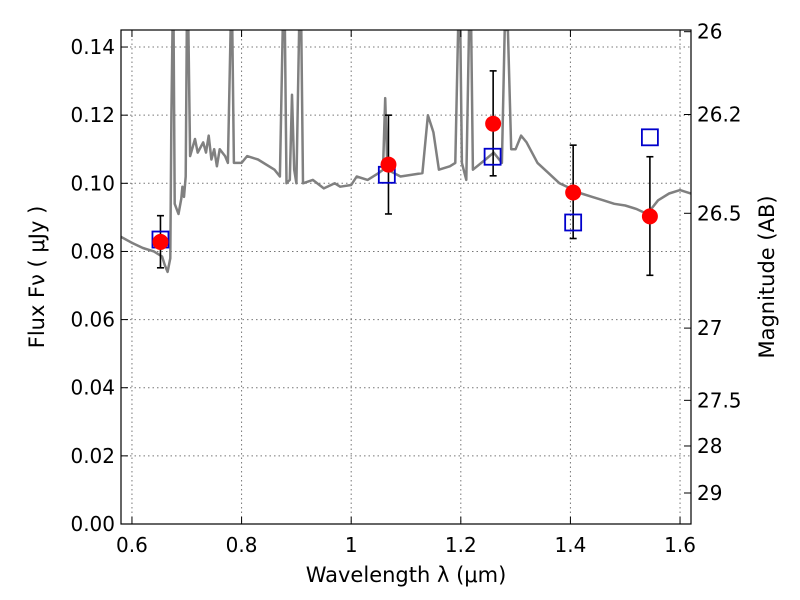 The image size is (800, 600). Describe the element at coordinates (709, 328) in the screenshot. I see `right-tick-label: 27` at that location.